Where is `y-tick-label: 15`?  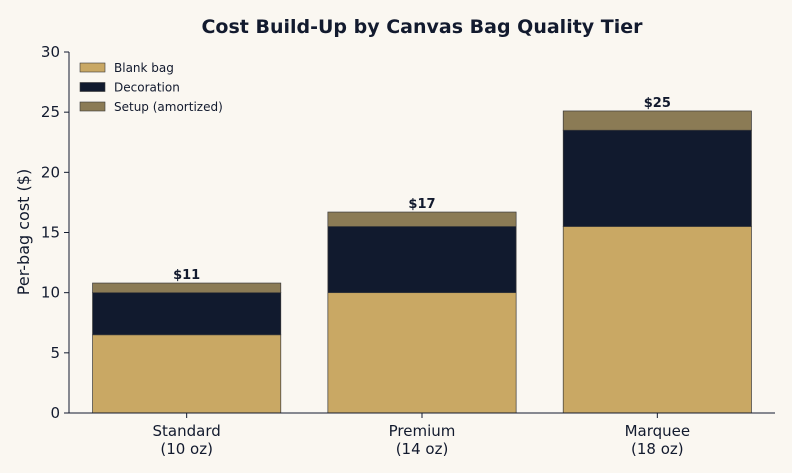 y-tick-label: 15 is located at coordinates (50, 233).